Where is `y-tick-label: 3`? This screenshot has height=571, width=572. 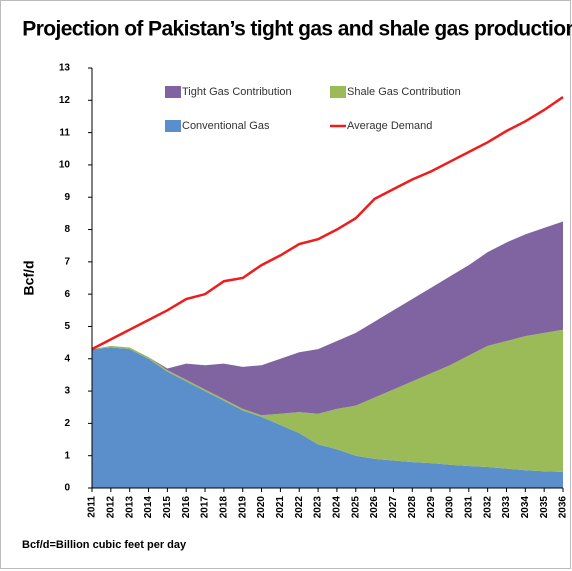 y-tick-label: 3 is located at coordinates (67, 391).